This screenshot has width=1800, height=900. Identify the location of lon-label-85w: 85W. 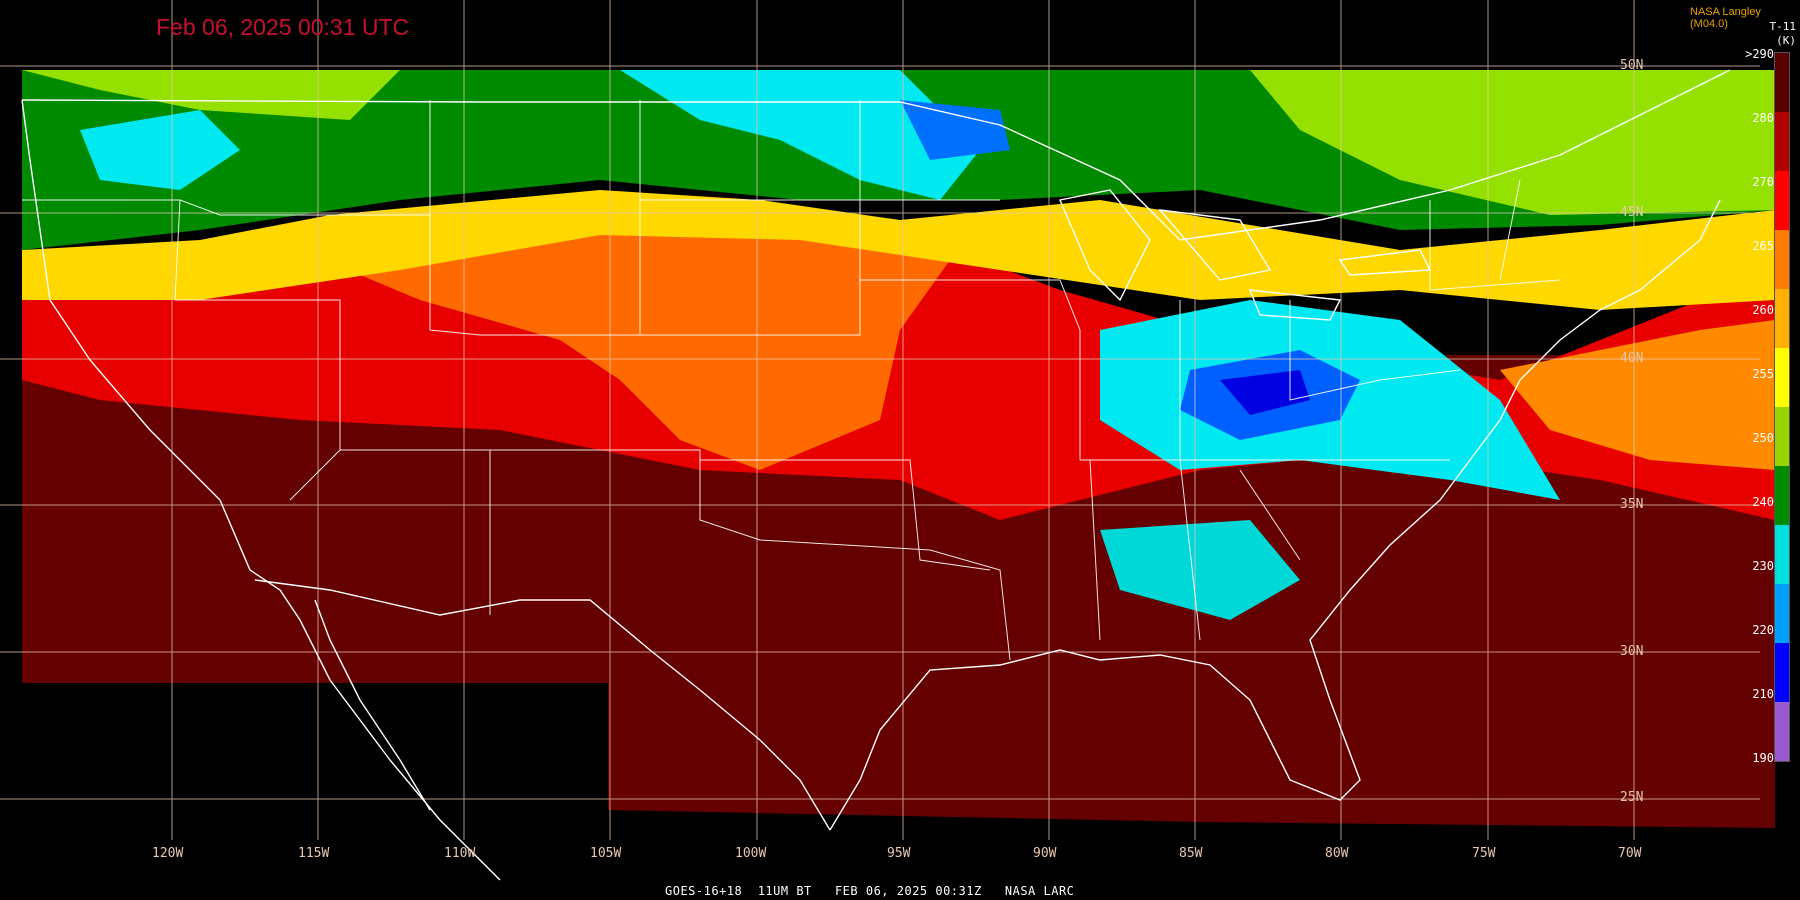
(1191, 853).